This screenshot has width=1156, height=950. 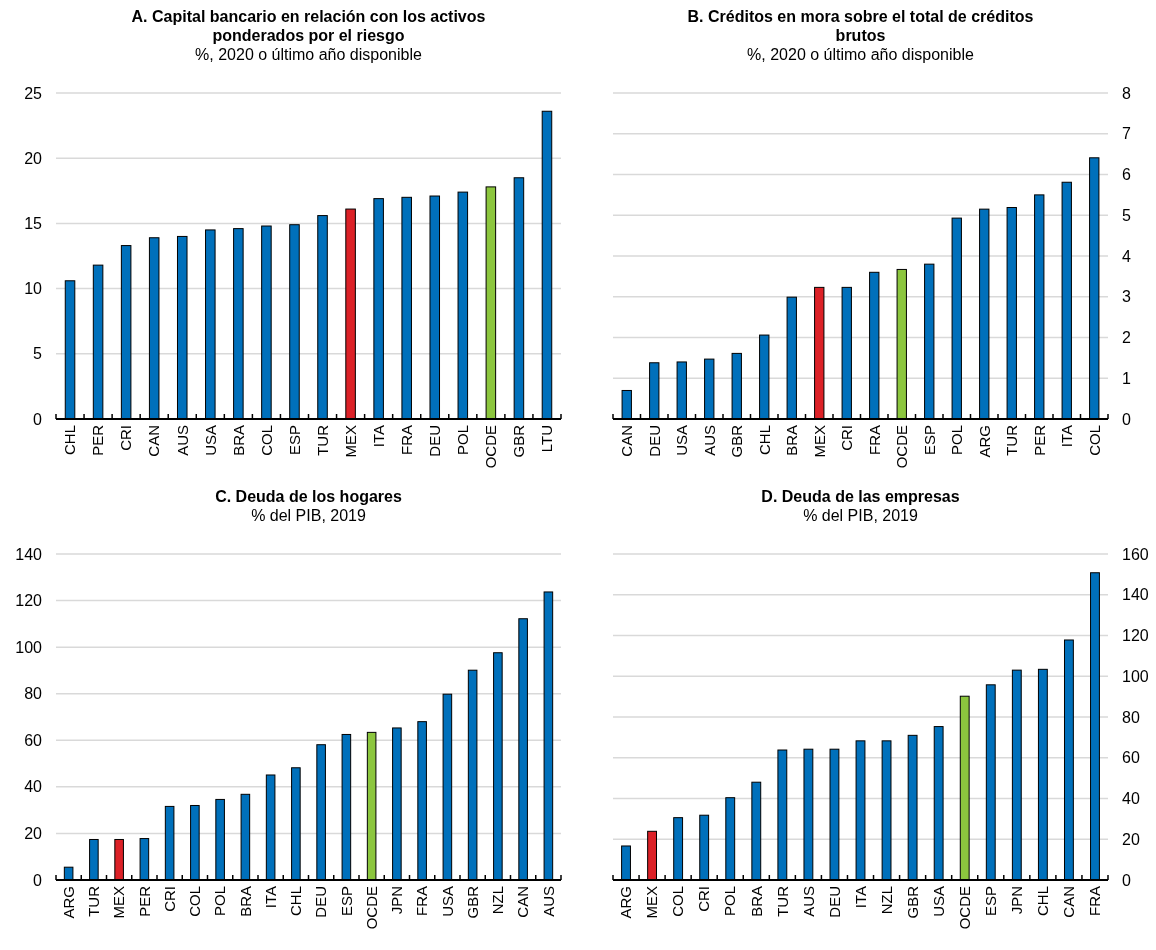 I want to click on y2-tick-label: 4, so click(x=1126, y=256).